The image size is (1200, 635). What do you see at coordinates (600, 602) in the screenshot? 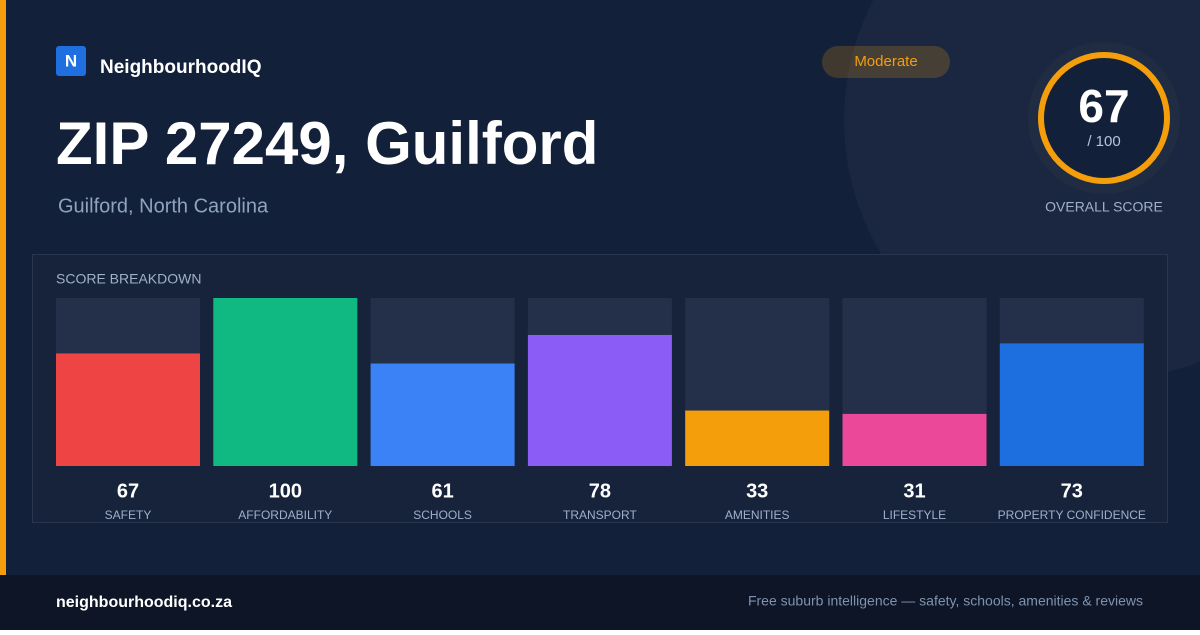
I see `footer` at bounding box center [600, 602].